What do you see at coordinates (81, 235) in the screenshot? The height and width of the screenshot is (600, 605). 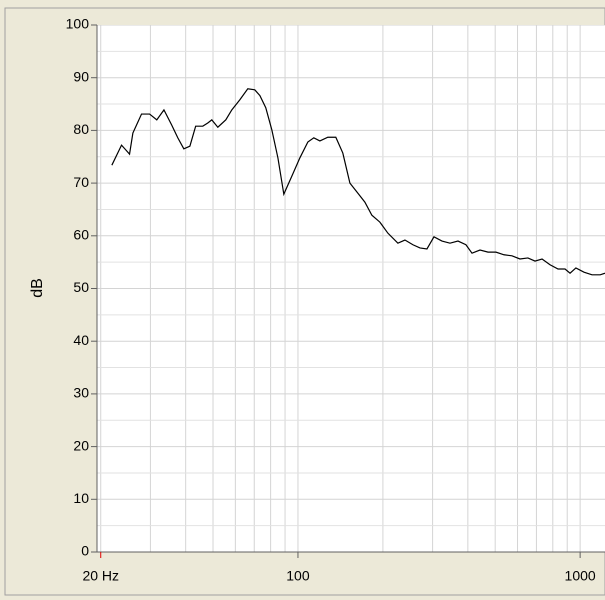 I see `y-tick-label: 60` at bounding box center [81, 235].